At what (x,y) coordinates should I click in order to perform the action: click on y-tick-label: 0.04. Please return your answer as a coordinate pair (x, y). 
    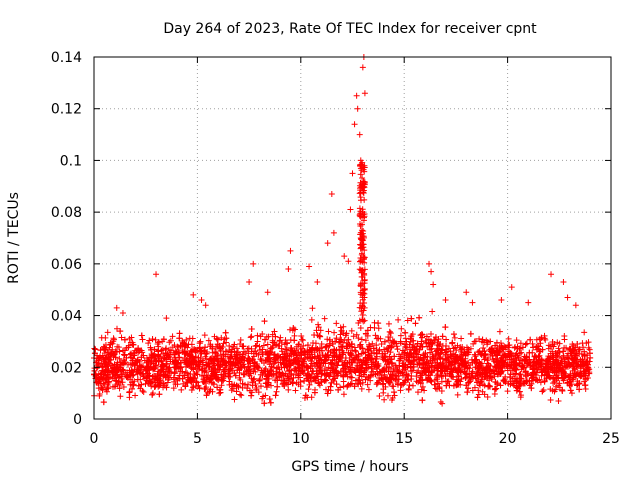
    Looking at the image, I should click on (66, 317).